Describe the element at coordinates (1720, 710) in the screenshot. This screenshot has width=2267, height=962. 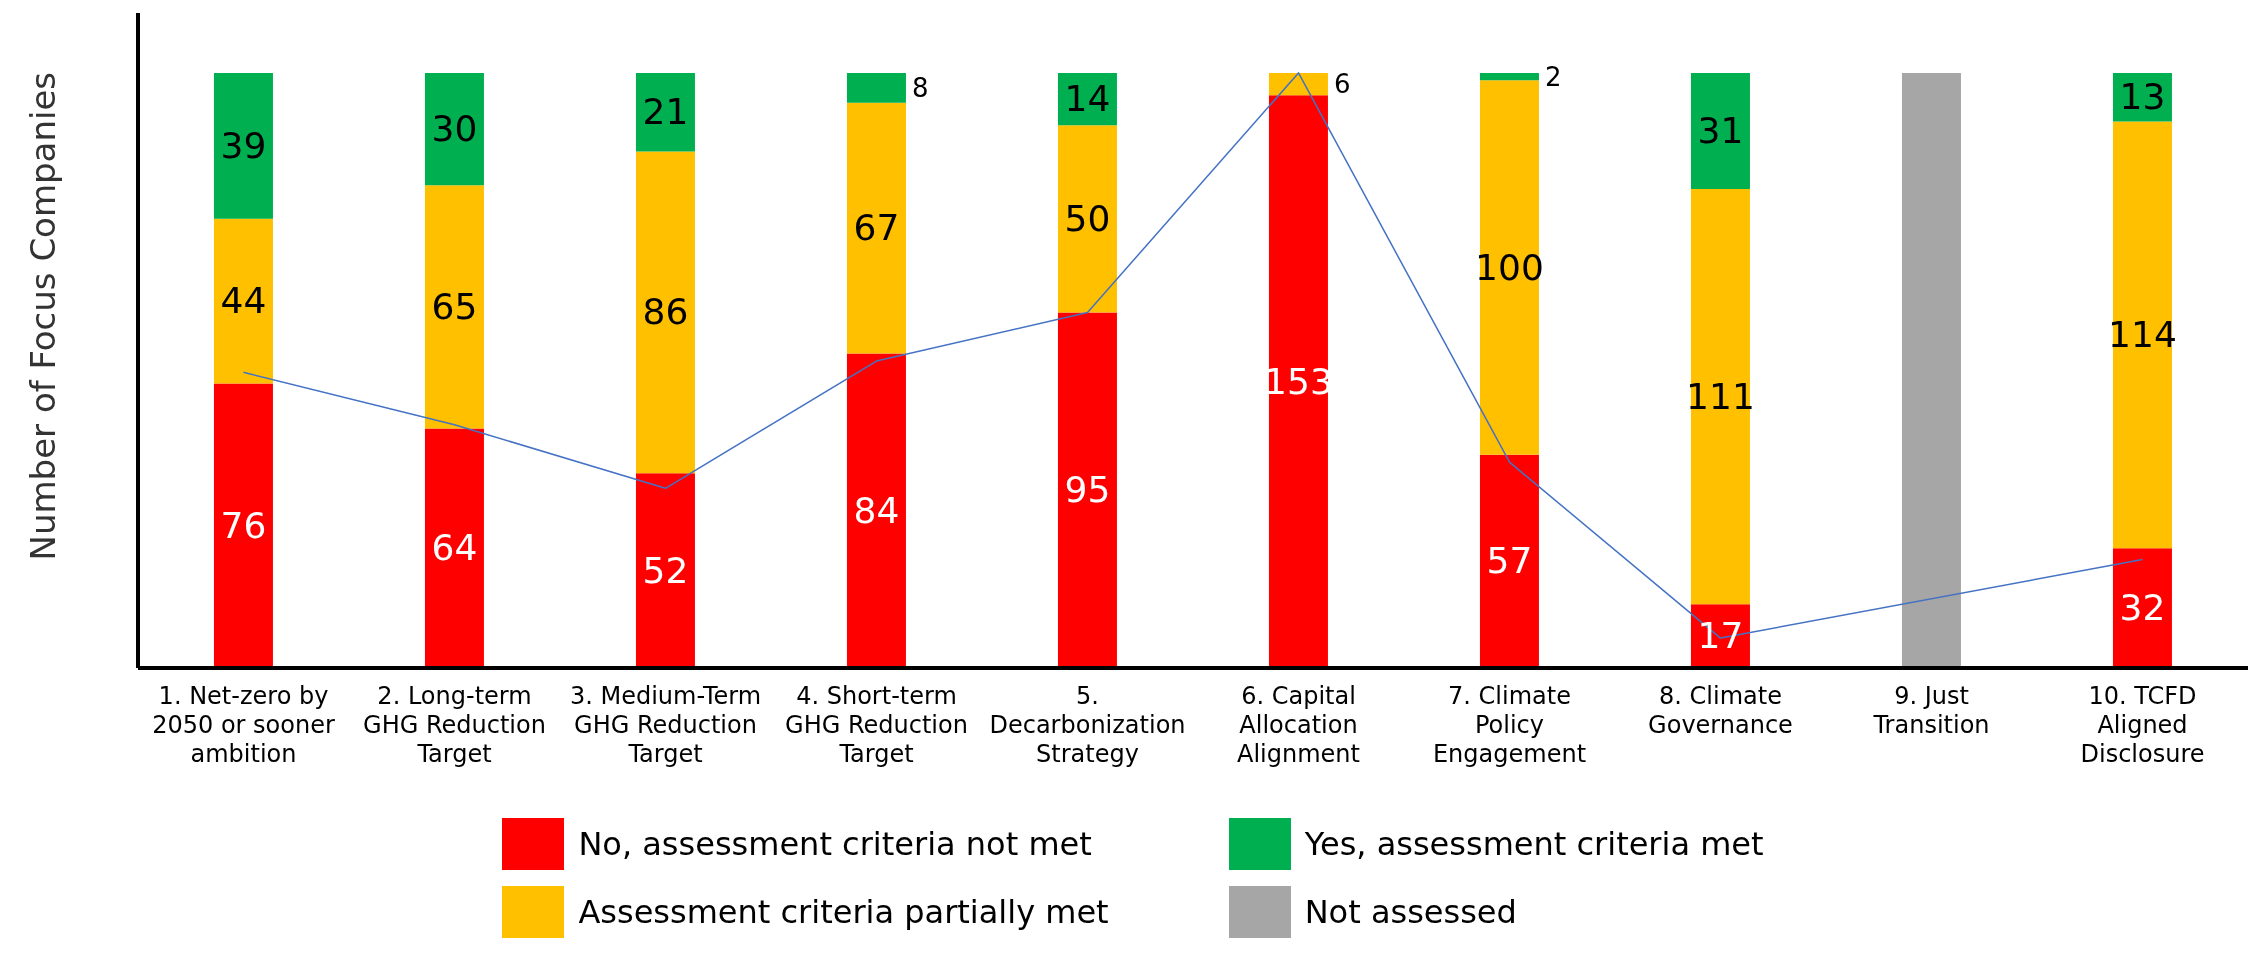
I see `x-tick-label: 8. Climate Governance` at that location.